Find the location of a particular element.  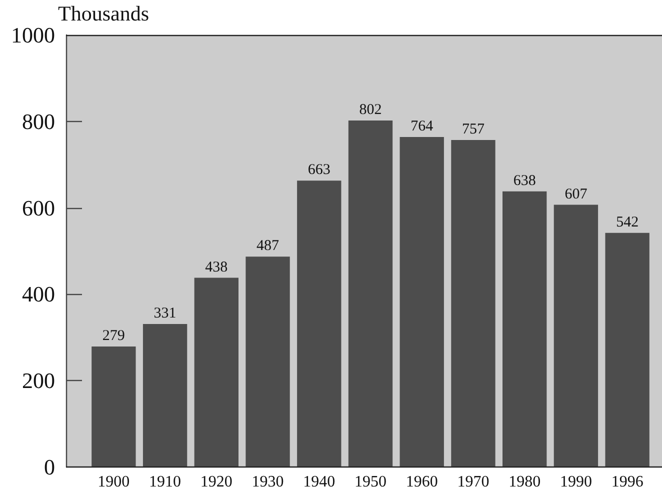

data-label: 279 is located at coordinates (113, 336).